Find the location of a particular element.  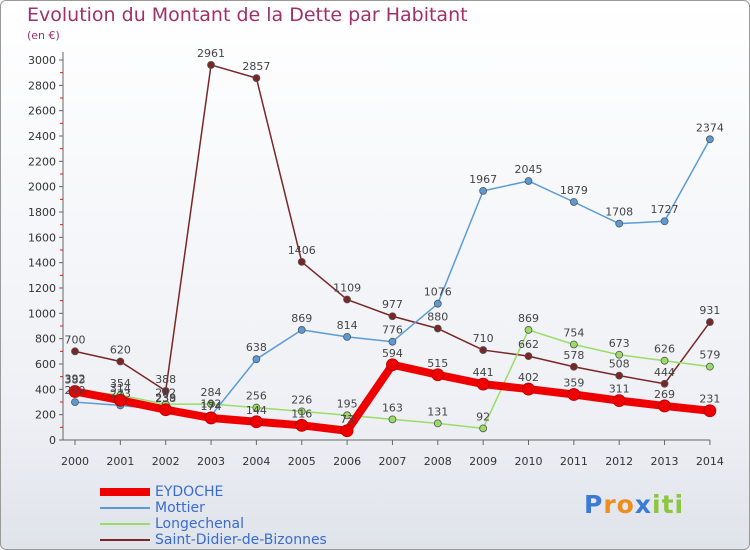

data-label-eydoche: 594 is located at coordinates (392, 353).